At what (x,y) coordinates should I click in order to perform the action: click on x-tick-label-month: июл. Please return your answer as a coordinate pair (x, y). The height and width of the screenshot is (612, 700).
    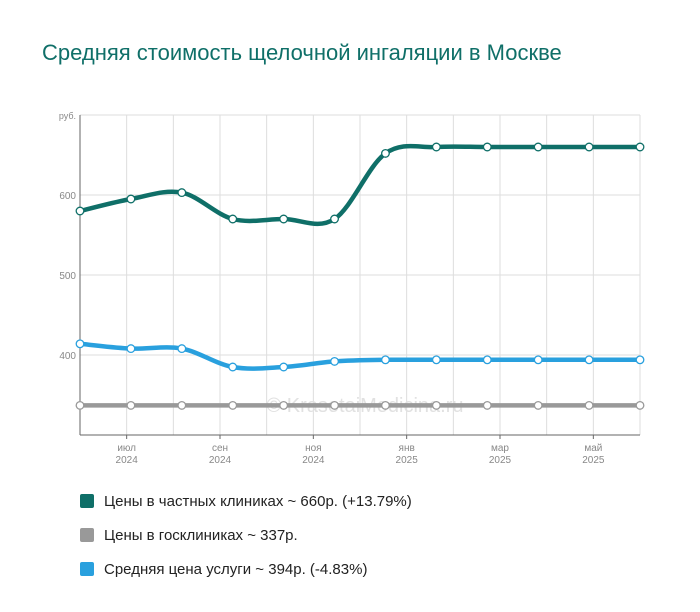
    Looking at the image, I should click on (126, 448).